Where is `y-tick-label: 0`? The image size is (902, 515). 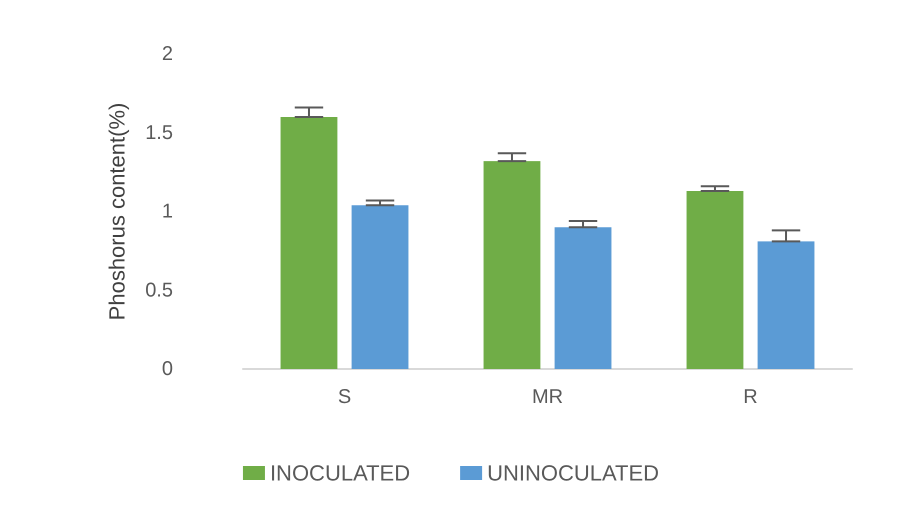 y-tick-label: 0 is located at coordinates (167, 369).